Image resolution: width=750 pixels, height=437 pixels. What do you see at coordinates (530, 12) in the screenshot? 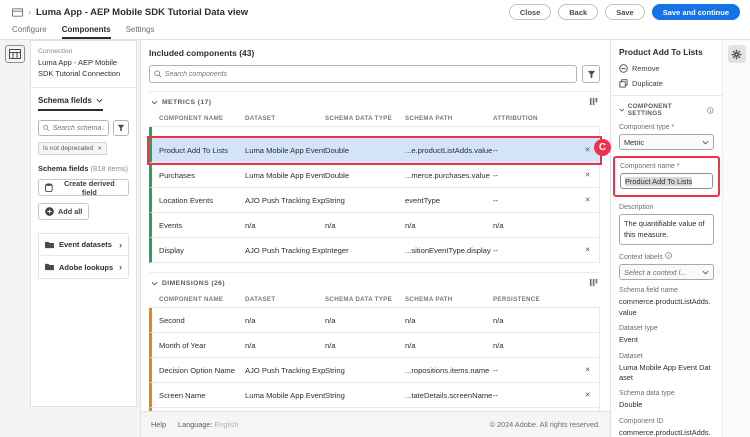
I see `close-button: Close` at bounding box center [530, 12].